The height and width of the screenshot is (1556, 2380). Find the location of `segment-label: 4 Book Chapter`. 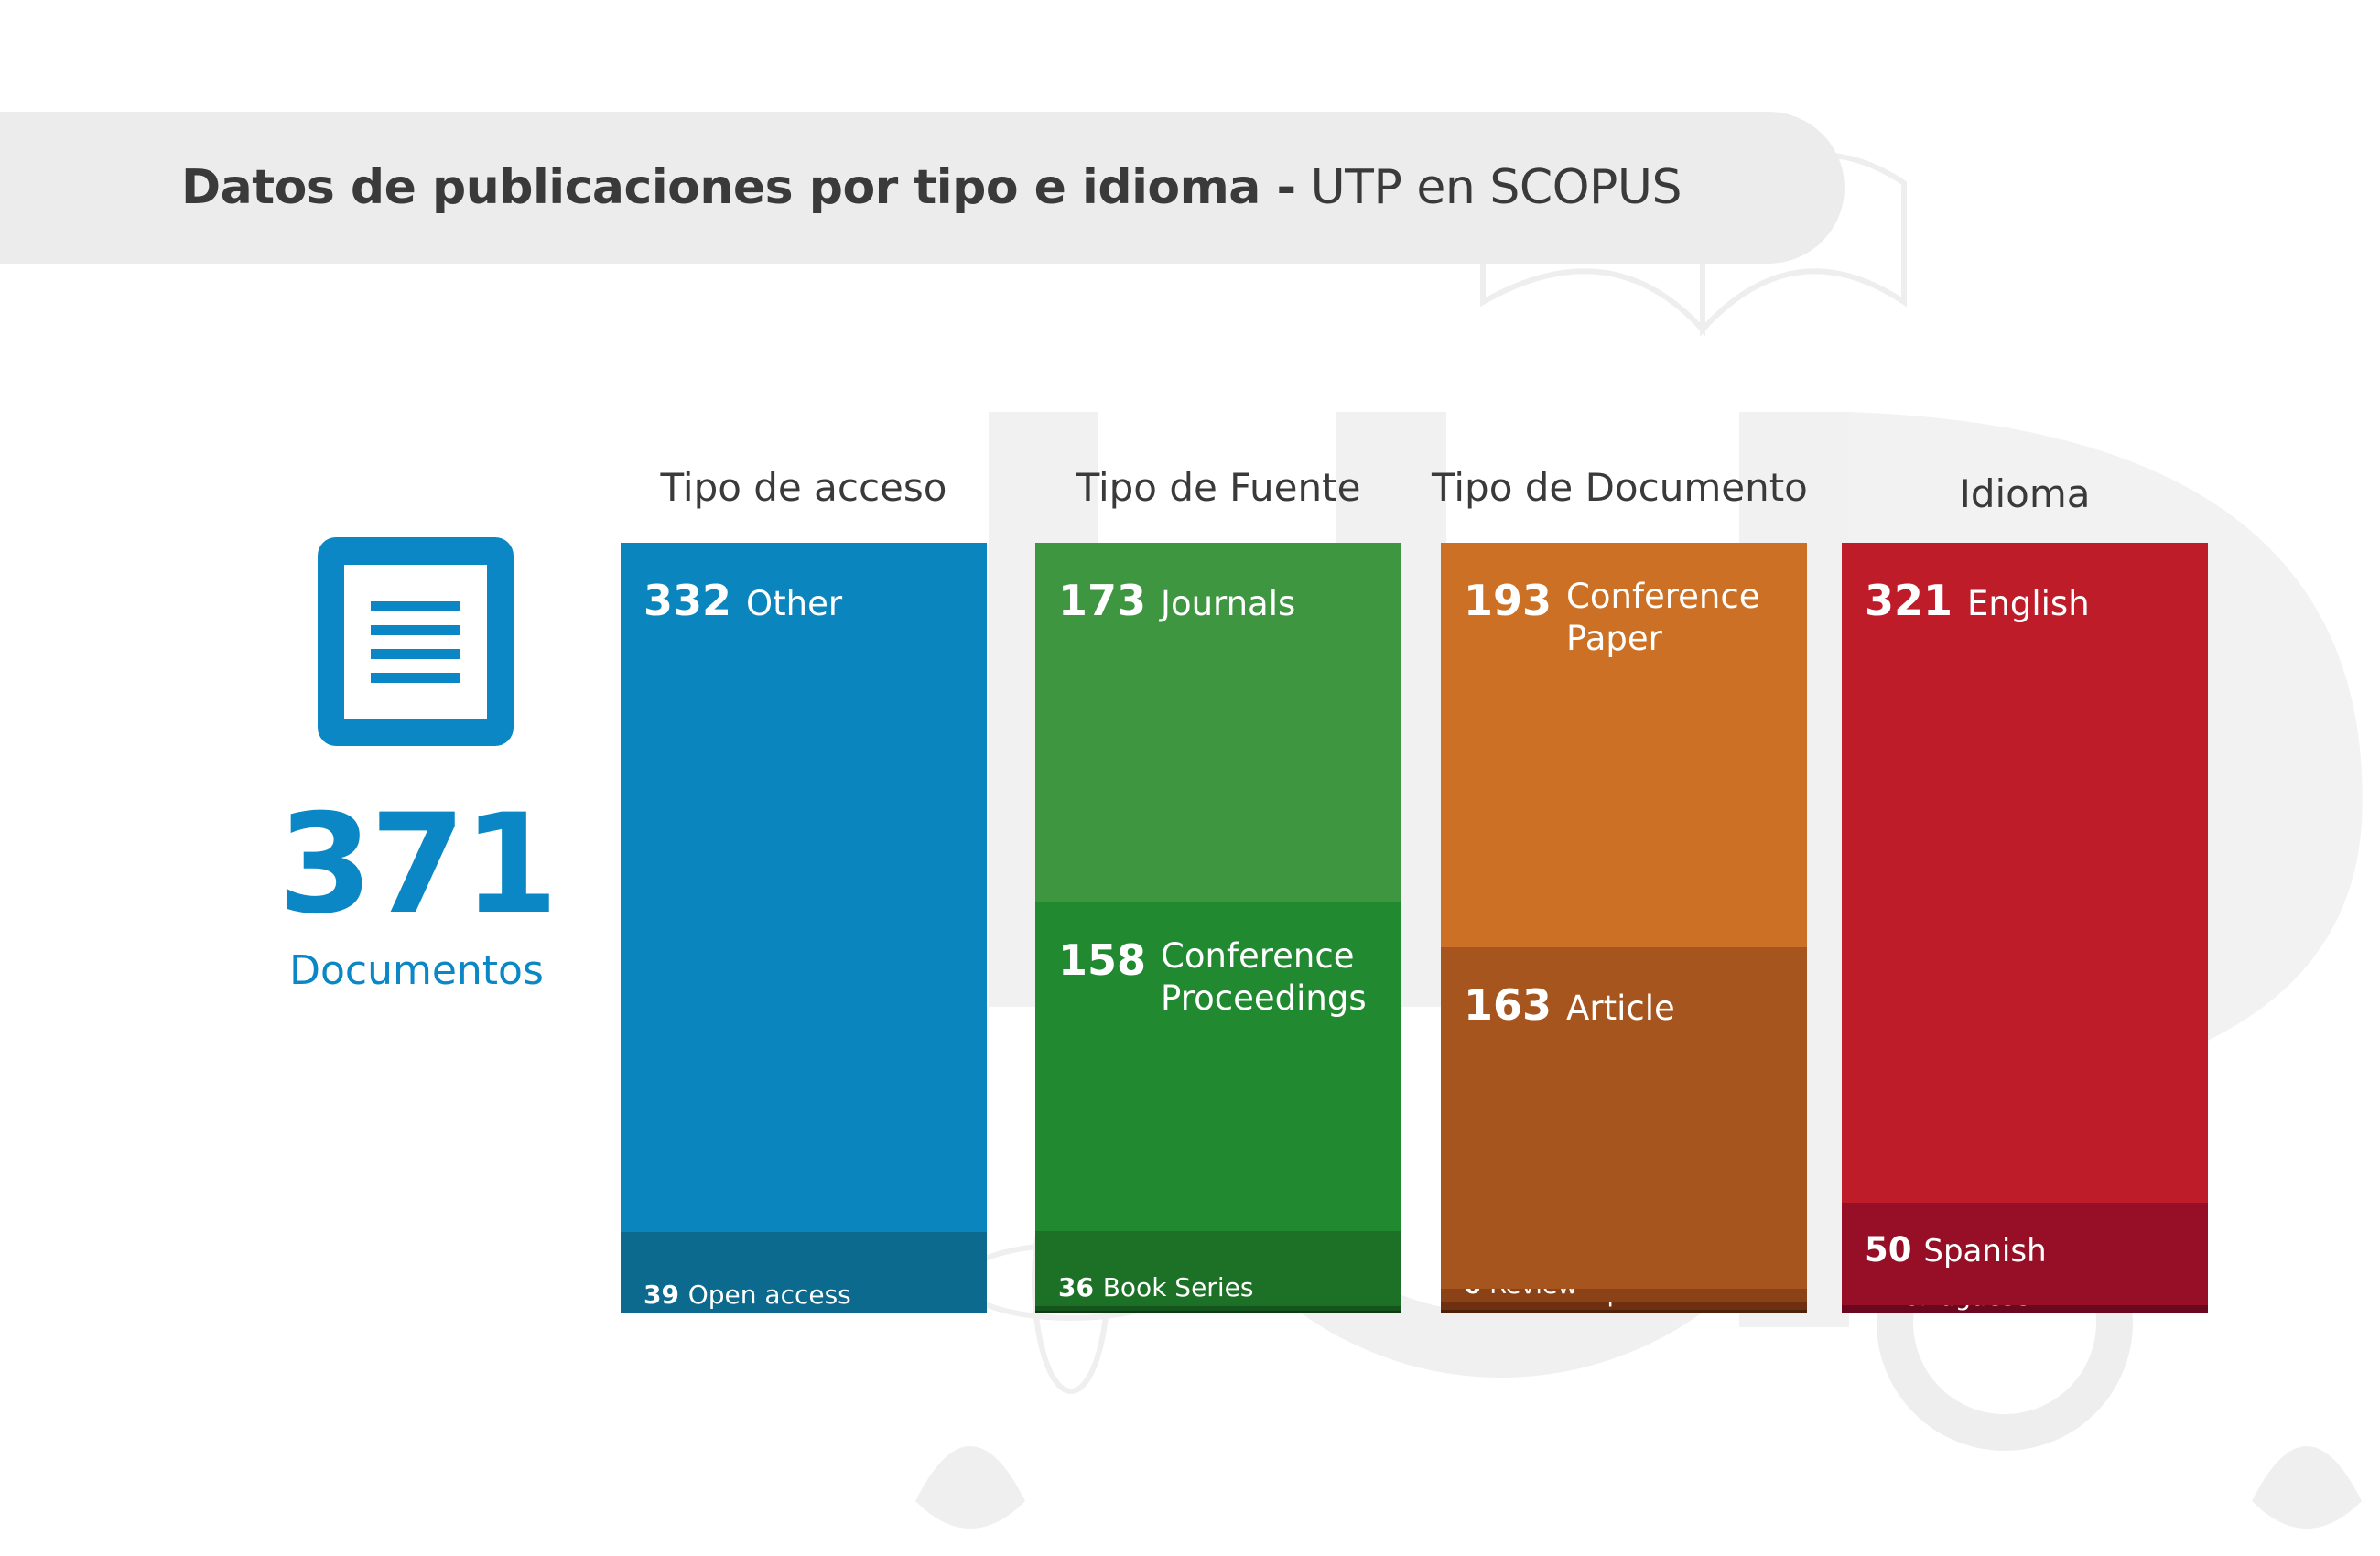

segment-label: 4 Book Chapter is located at coordinates (1561, 1305).